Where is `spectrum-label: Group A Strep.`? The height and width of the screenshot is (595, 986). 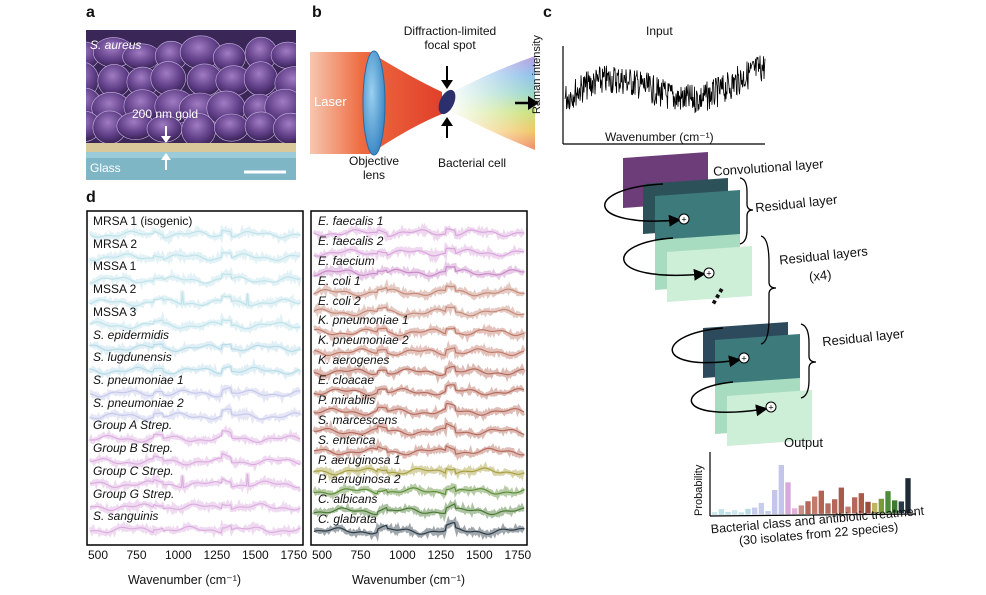 spectrum-label: Group A Strep. is located at coordinates (133, 425).